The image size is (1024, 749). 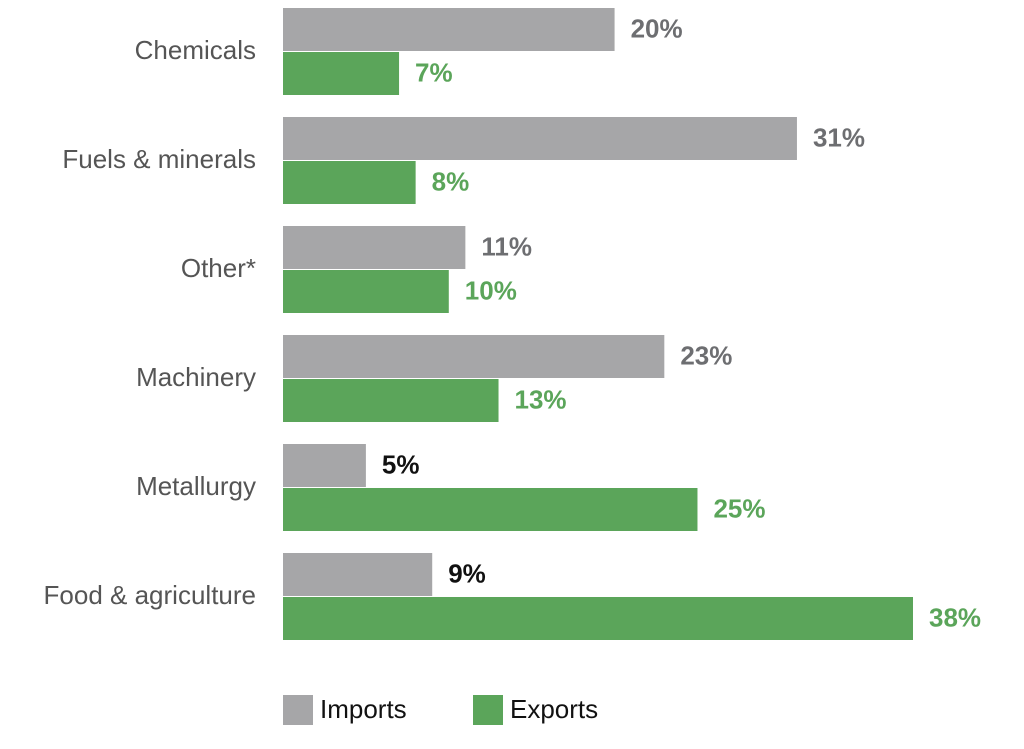 What do you see at coordinates (363, 709) in the screenshot?
I see `legend-label: Imports` at bounding box center [363, 709].